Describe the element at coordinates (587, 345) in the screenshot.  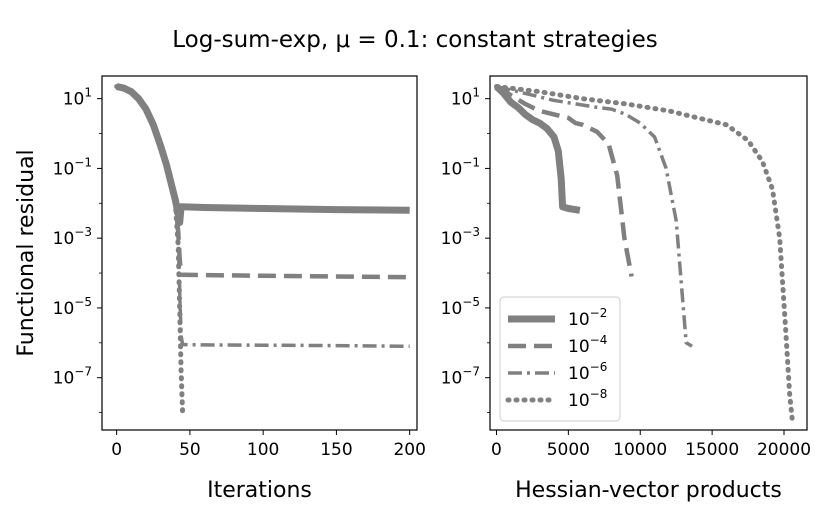
I see `legend-entry-label: 10−4` at that location.